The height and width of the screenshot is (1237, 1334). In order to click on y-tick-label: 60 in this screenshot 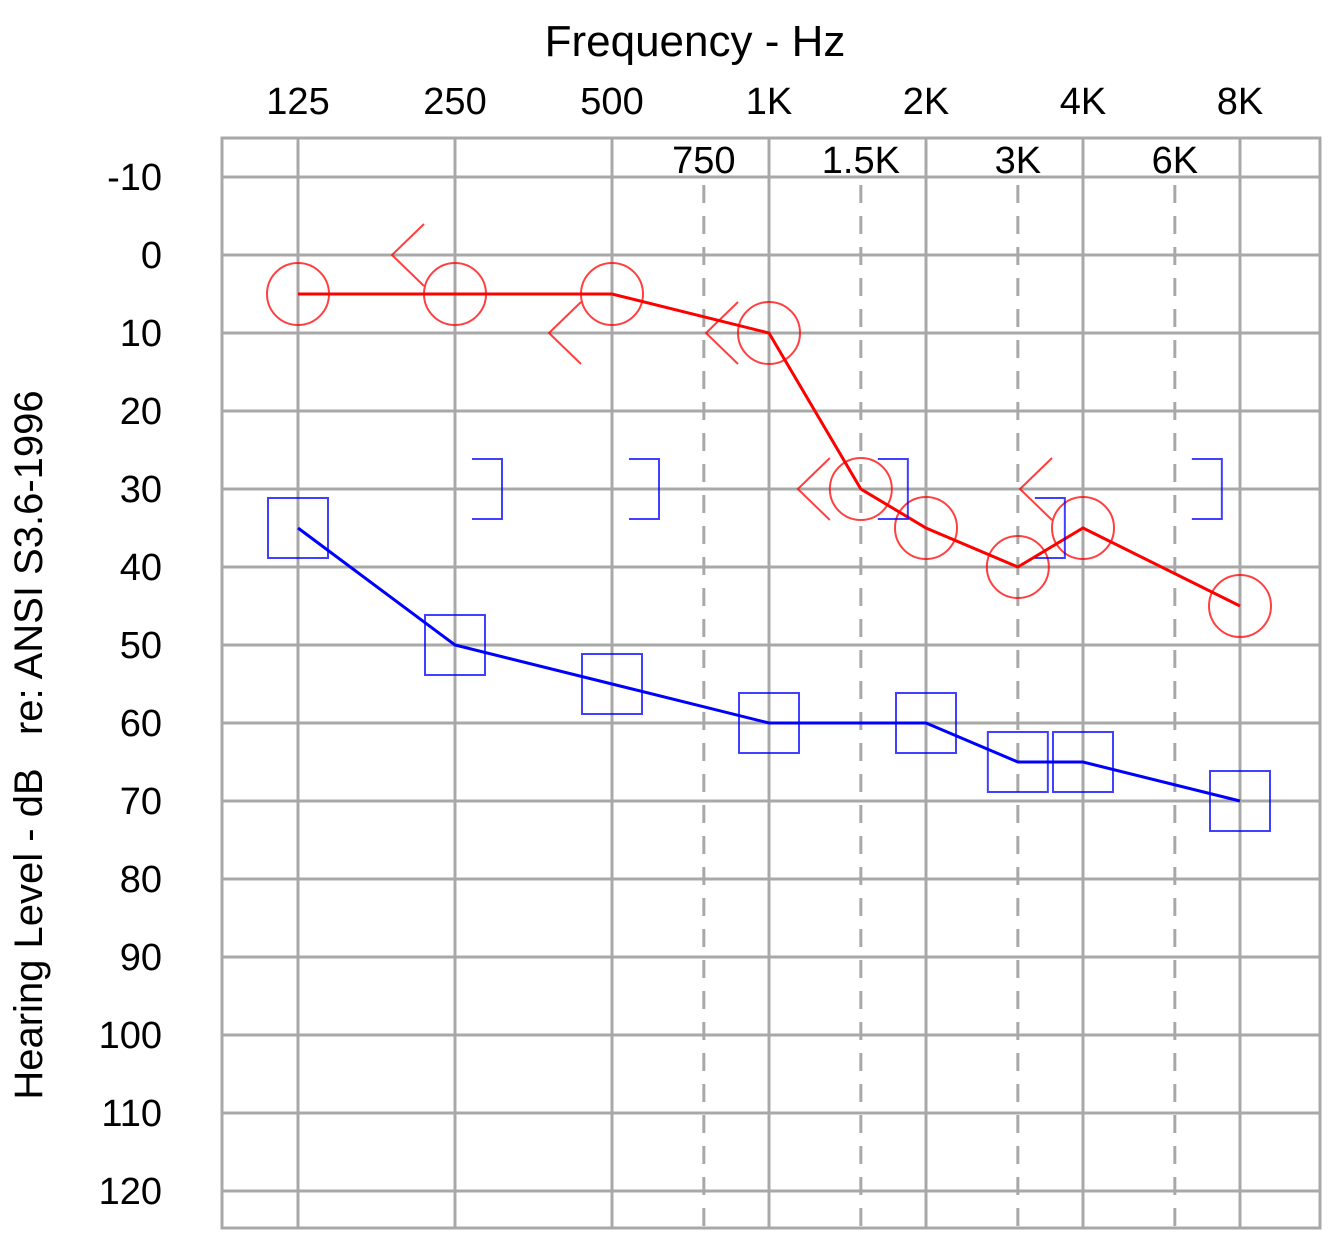, I will do `click(141, 724)`.